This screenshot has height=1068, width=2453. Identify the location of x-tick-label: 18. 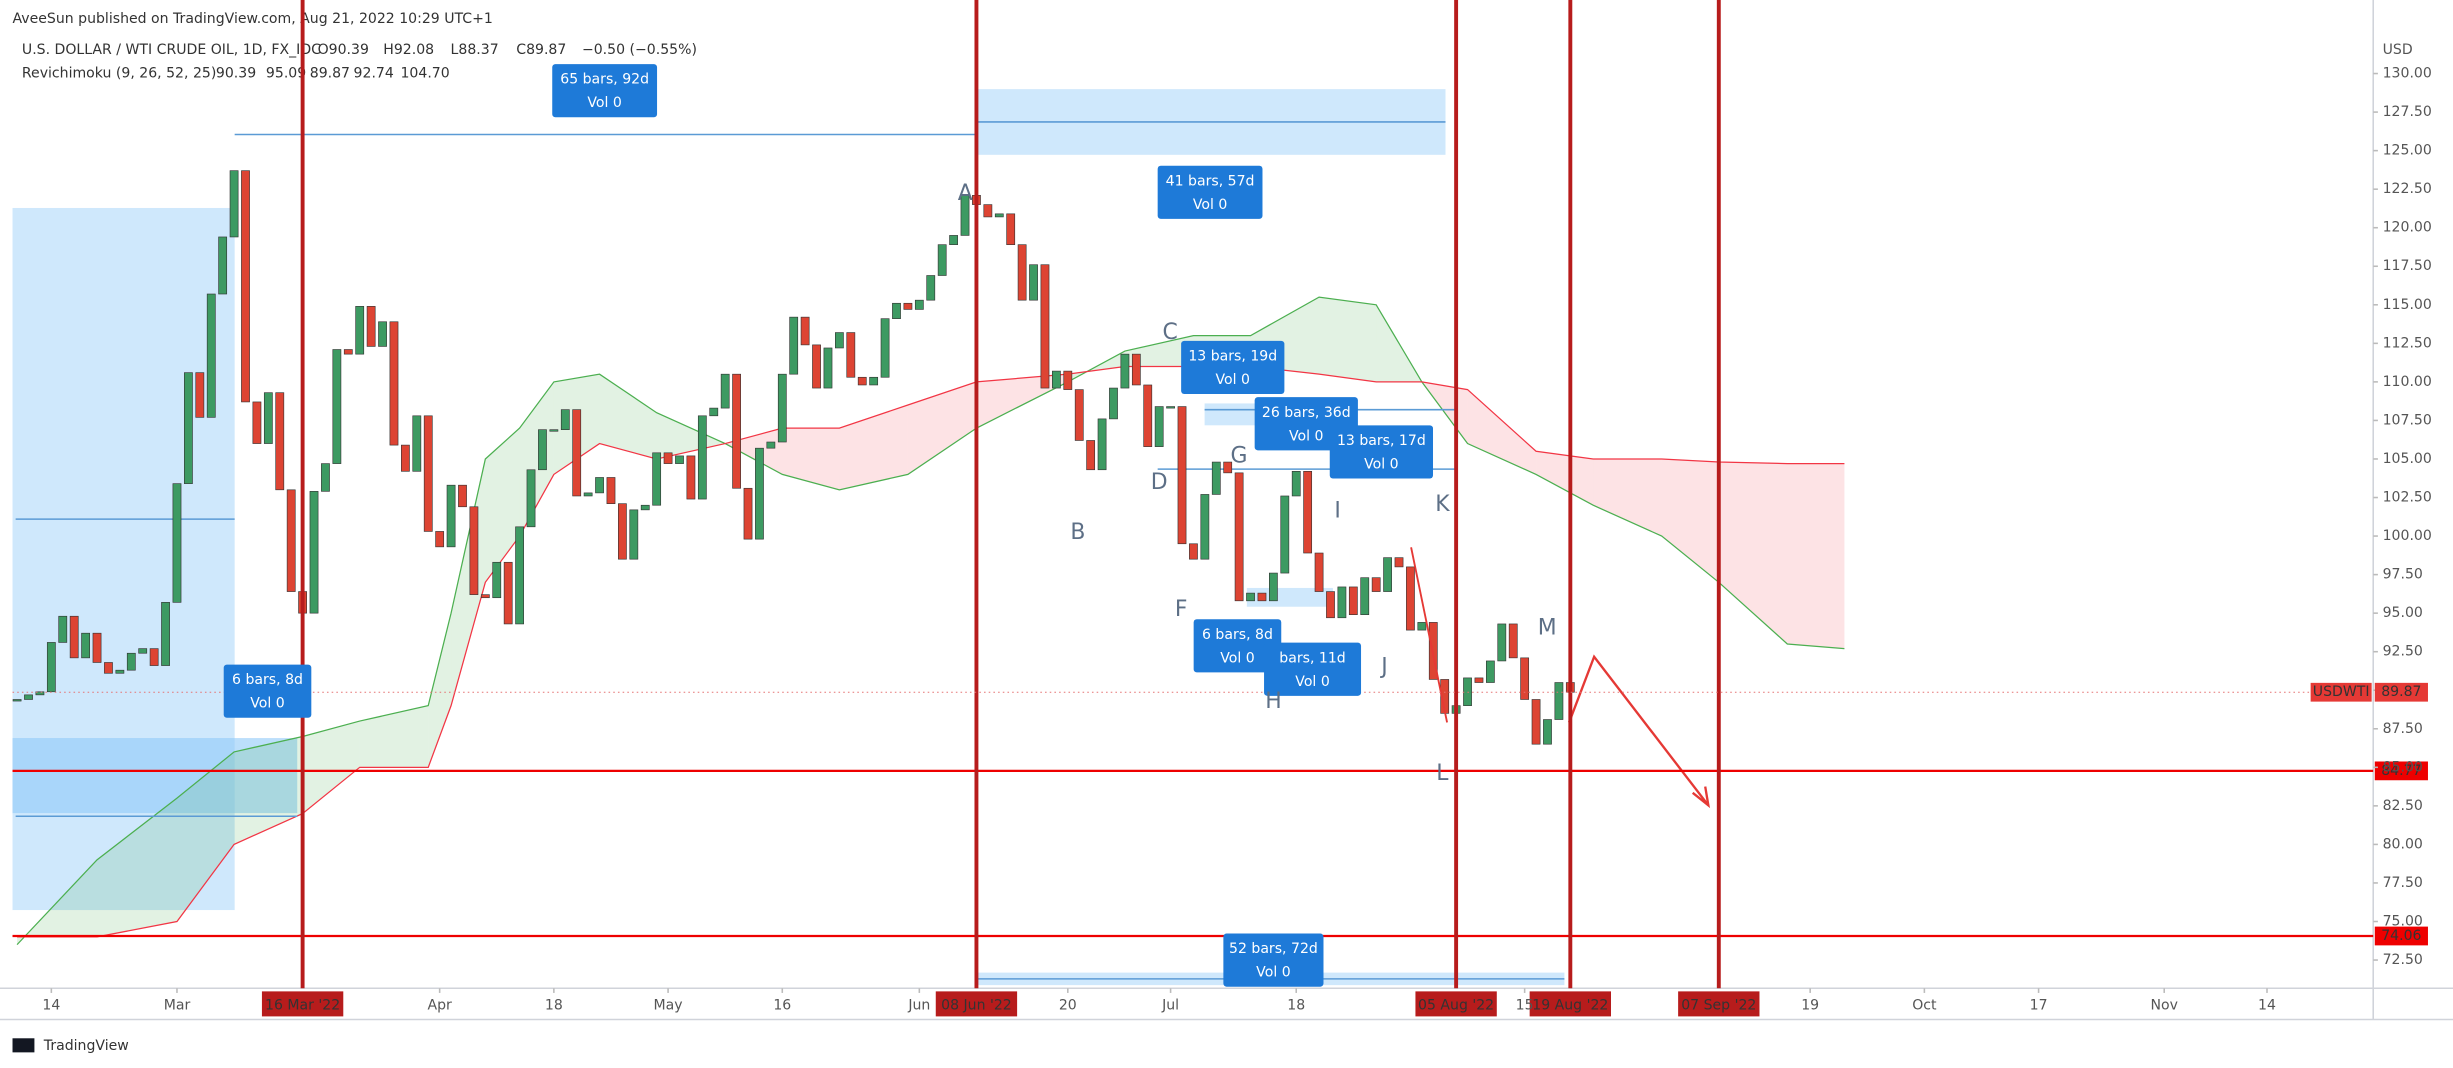
(1296, 1005).